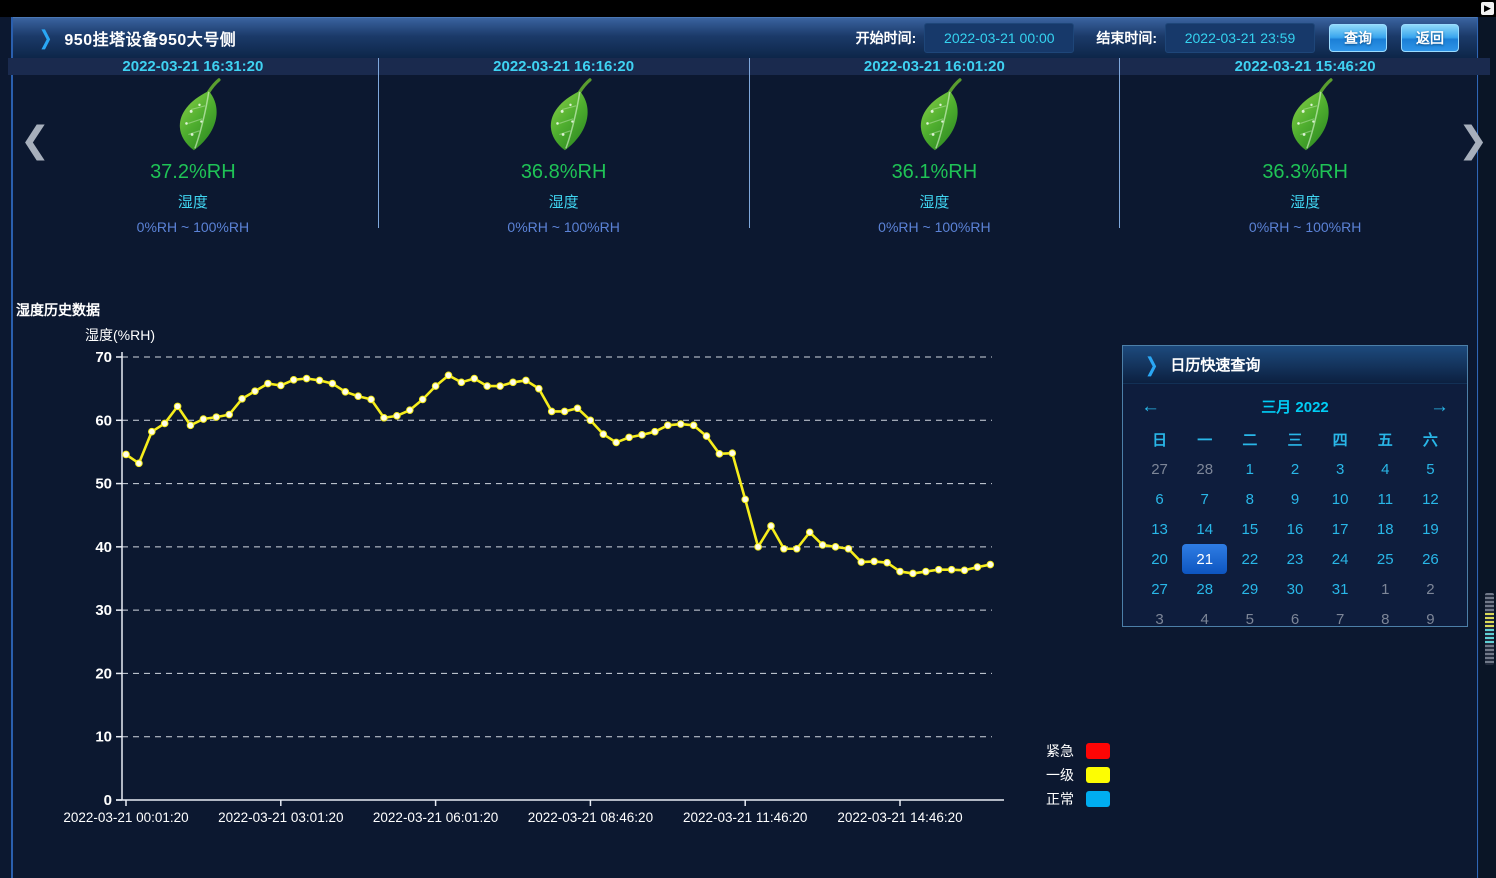 The image size is (1496, 878). Describe the element at coordinates (1430, 529) in the screenshot. I see `calendar-day: 19` at that location.